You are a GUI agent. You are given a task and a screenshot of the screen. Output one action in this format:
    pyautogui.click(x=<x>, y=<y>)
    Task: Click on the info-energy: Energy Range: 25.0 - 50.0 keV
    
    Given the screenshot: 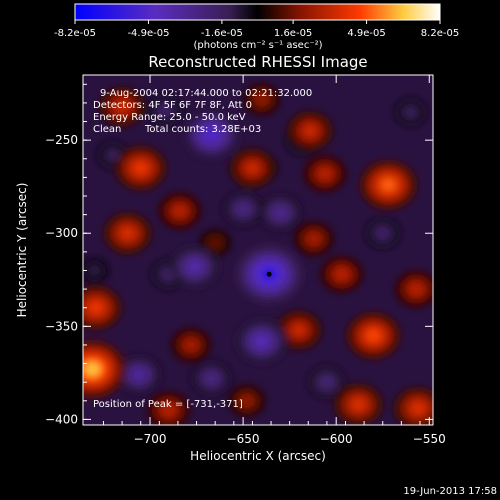 What is the action you would take?
    pyautogui.click(x=169, y=117)
    